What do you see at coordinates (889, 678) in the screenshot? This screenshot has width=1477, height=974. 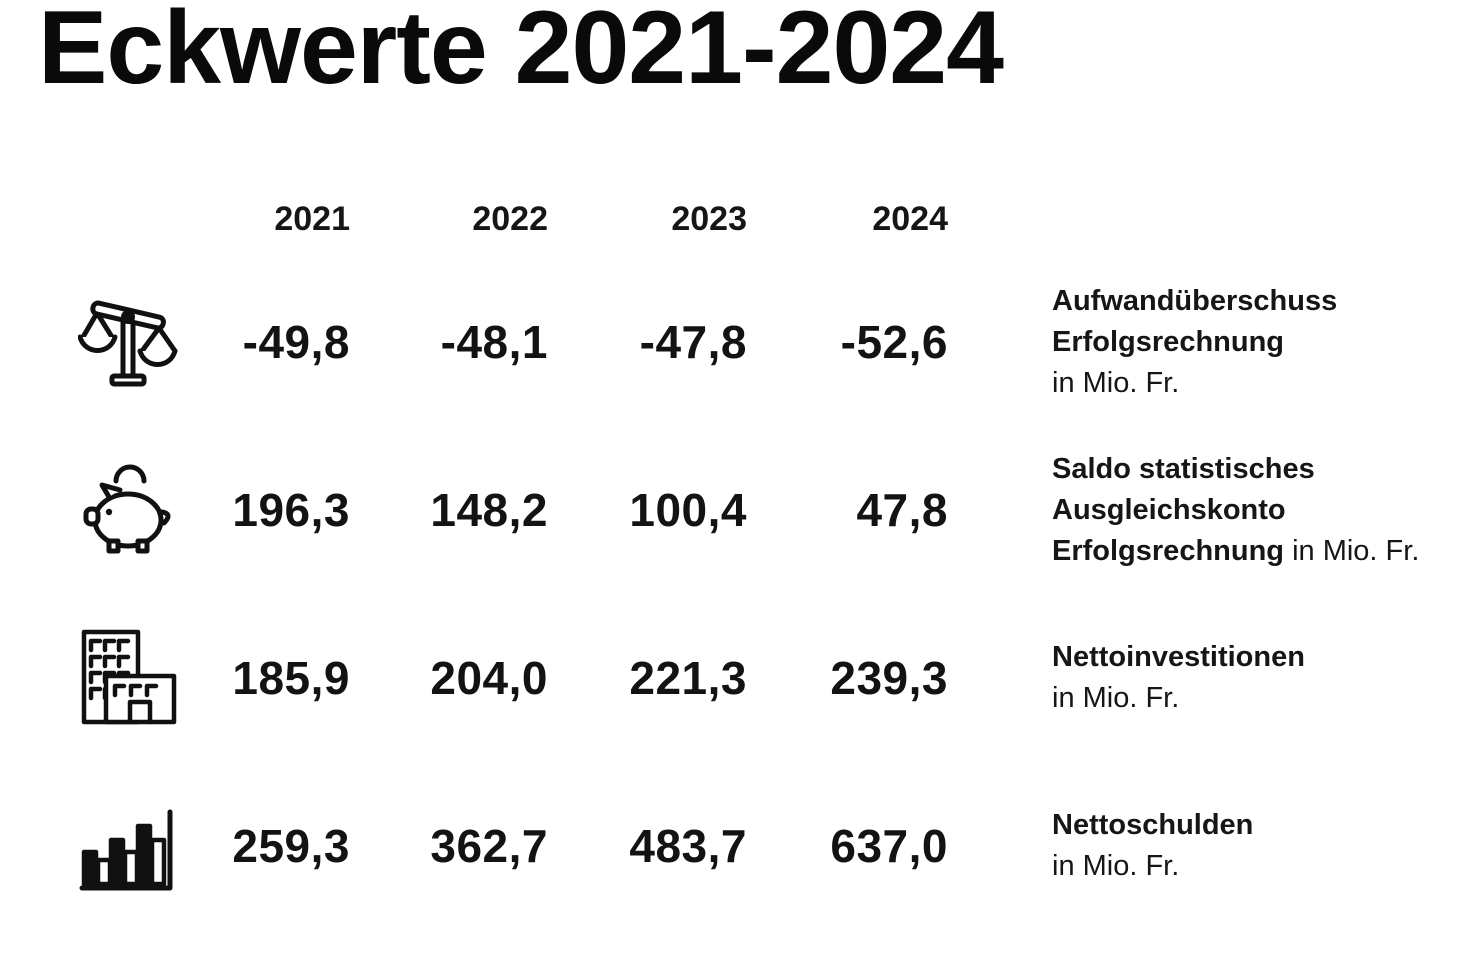 I see `value-cell: 239,3` at bounding box center [889, 678].